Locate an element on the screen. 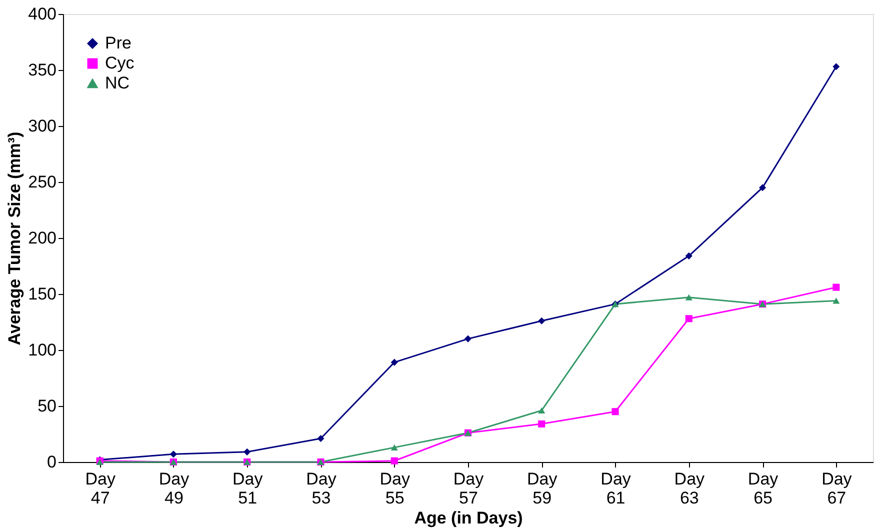 This screenshot has height=531, width=878. x-axis-title: Age (in Days) is located at coordinates (468, 518).